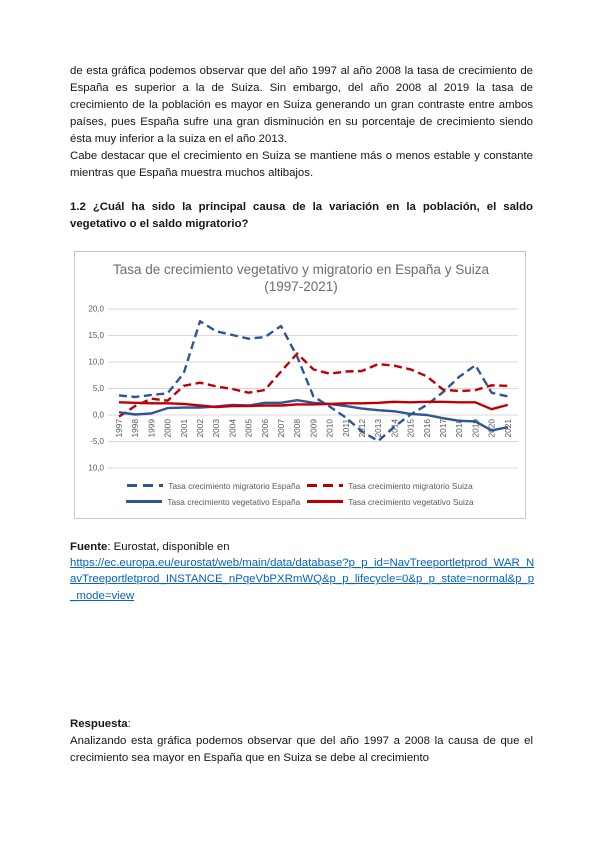  I want to click on legend-item-3: Tasa crecimiento vegetativo Suiza, so click(390, 501).